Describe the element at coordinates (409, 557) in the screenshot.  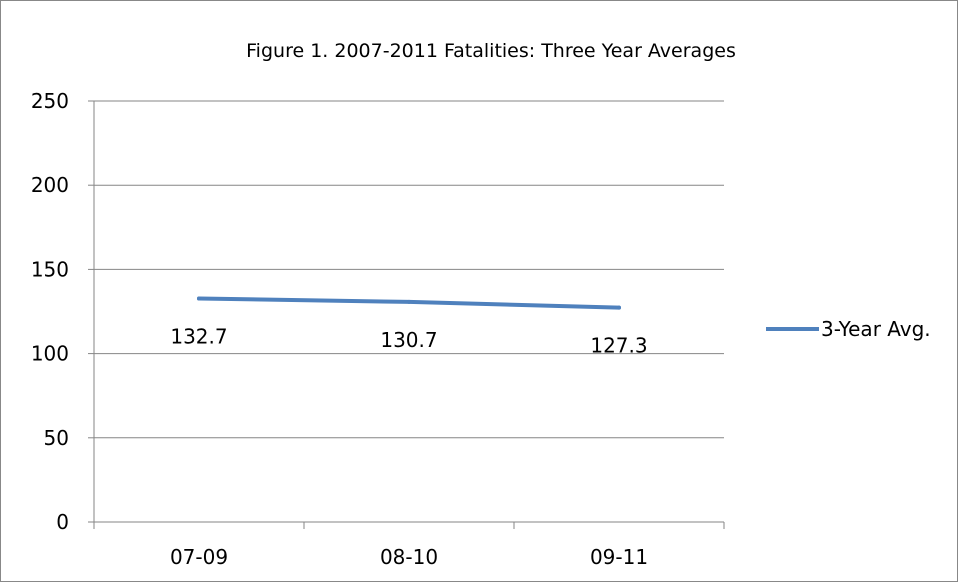
I see `x-tick-label: 08-10` at that location.